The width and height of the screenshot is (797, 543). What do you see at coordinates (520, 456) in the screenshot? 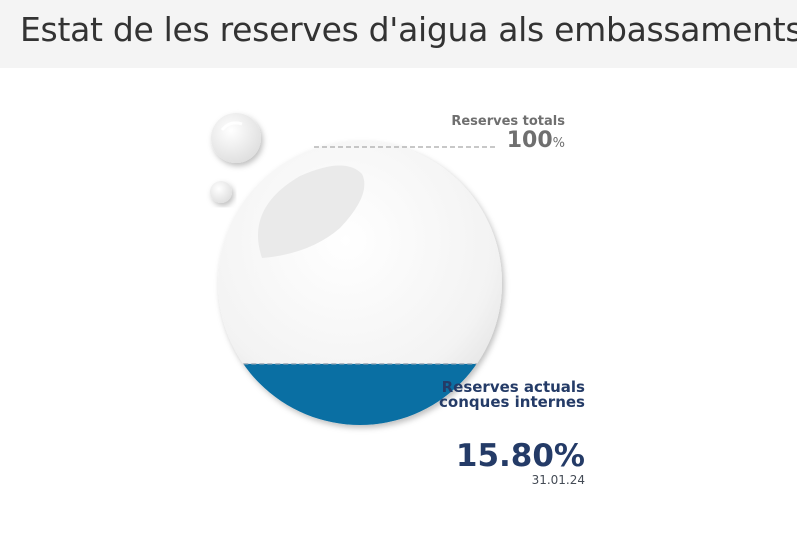
I see `current-reserves-value: 15.80%` at bounding box center [520, 456].